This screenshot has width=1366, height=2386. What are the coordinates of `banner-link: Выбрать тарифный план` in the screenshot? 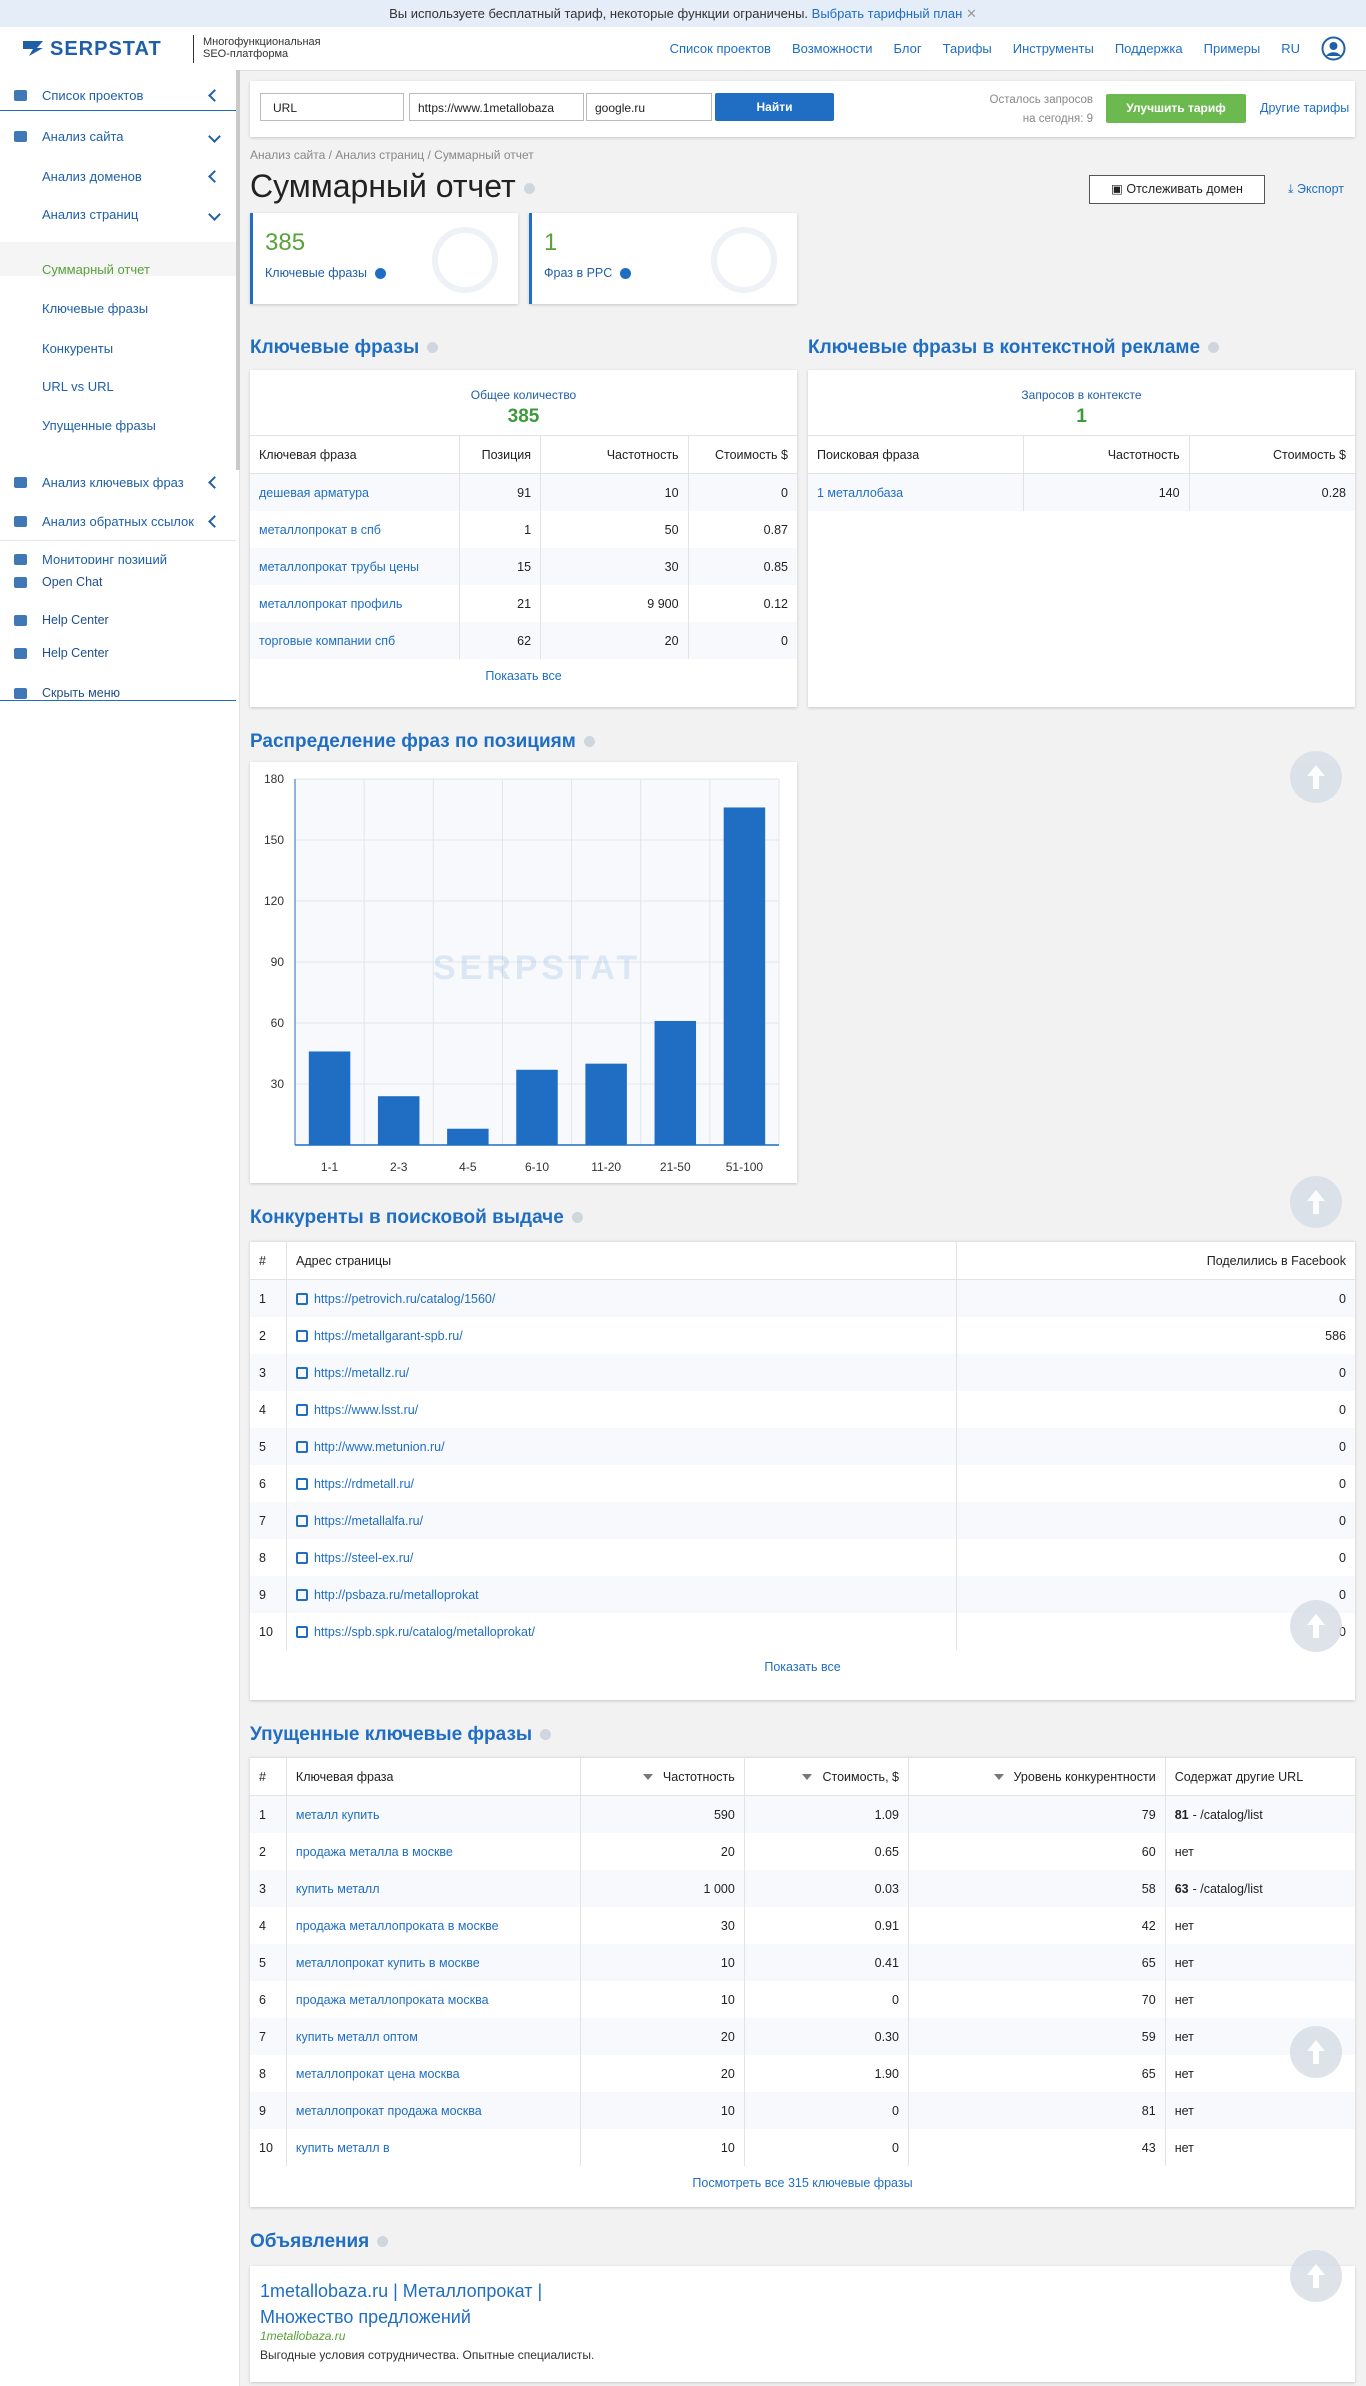 It's located at (887, 13).